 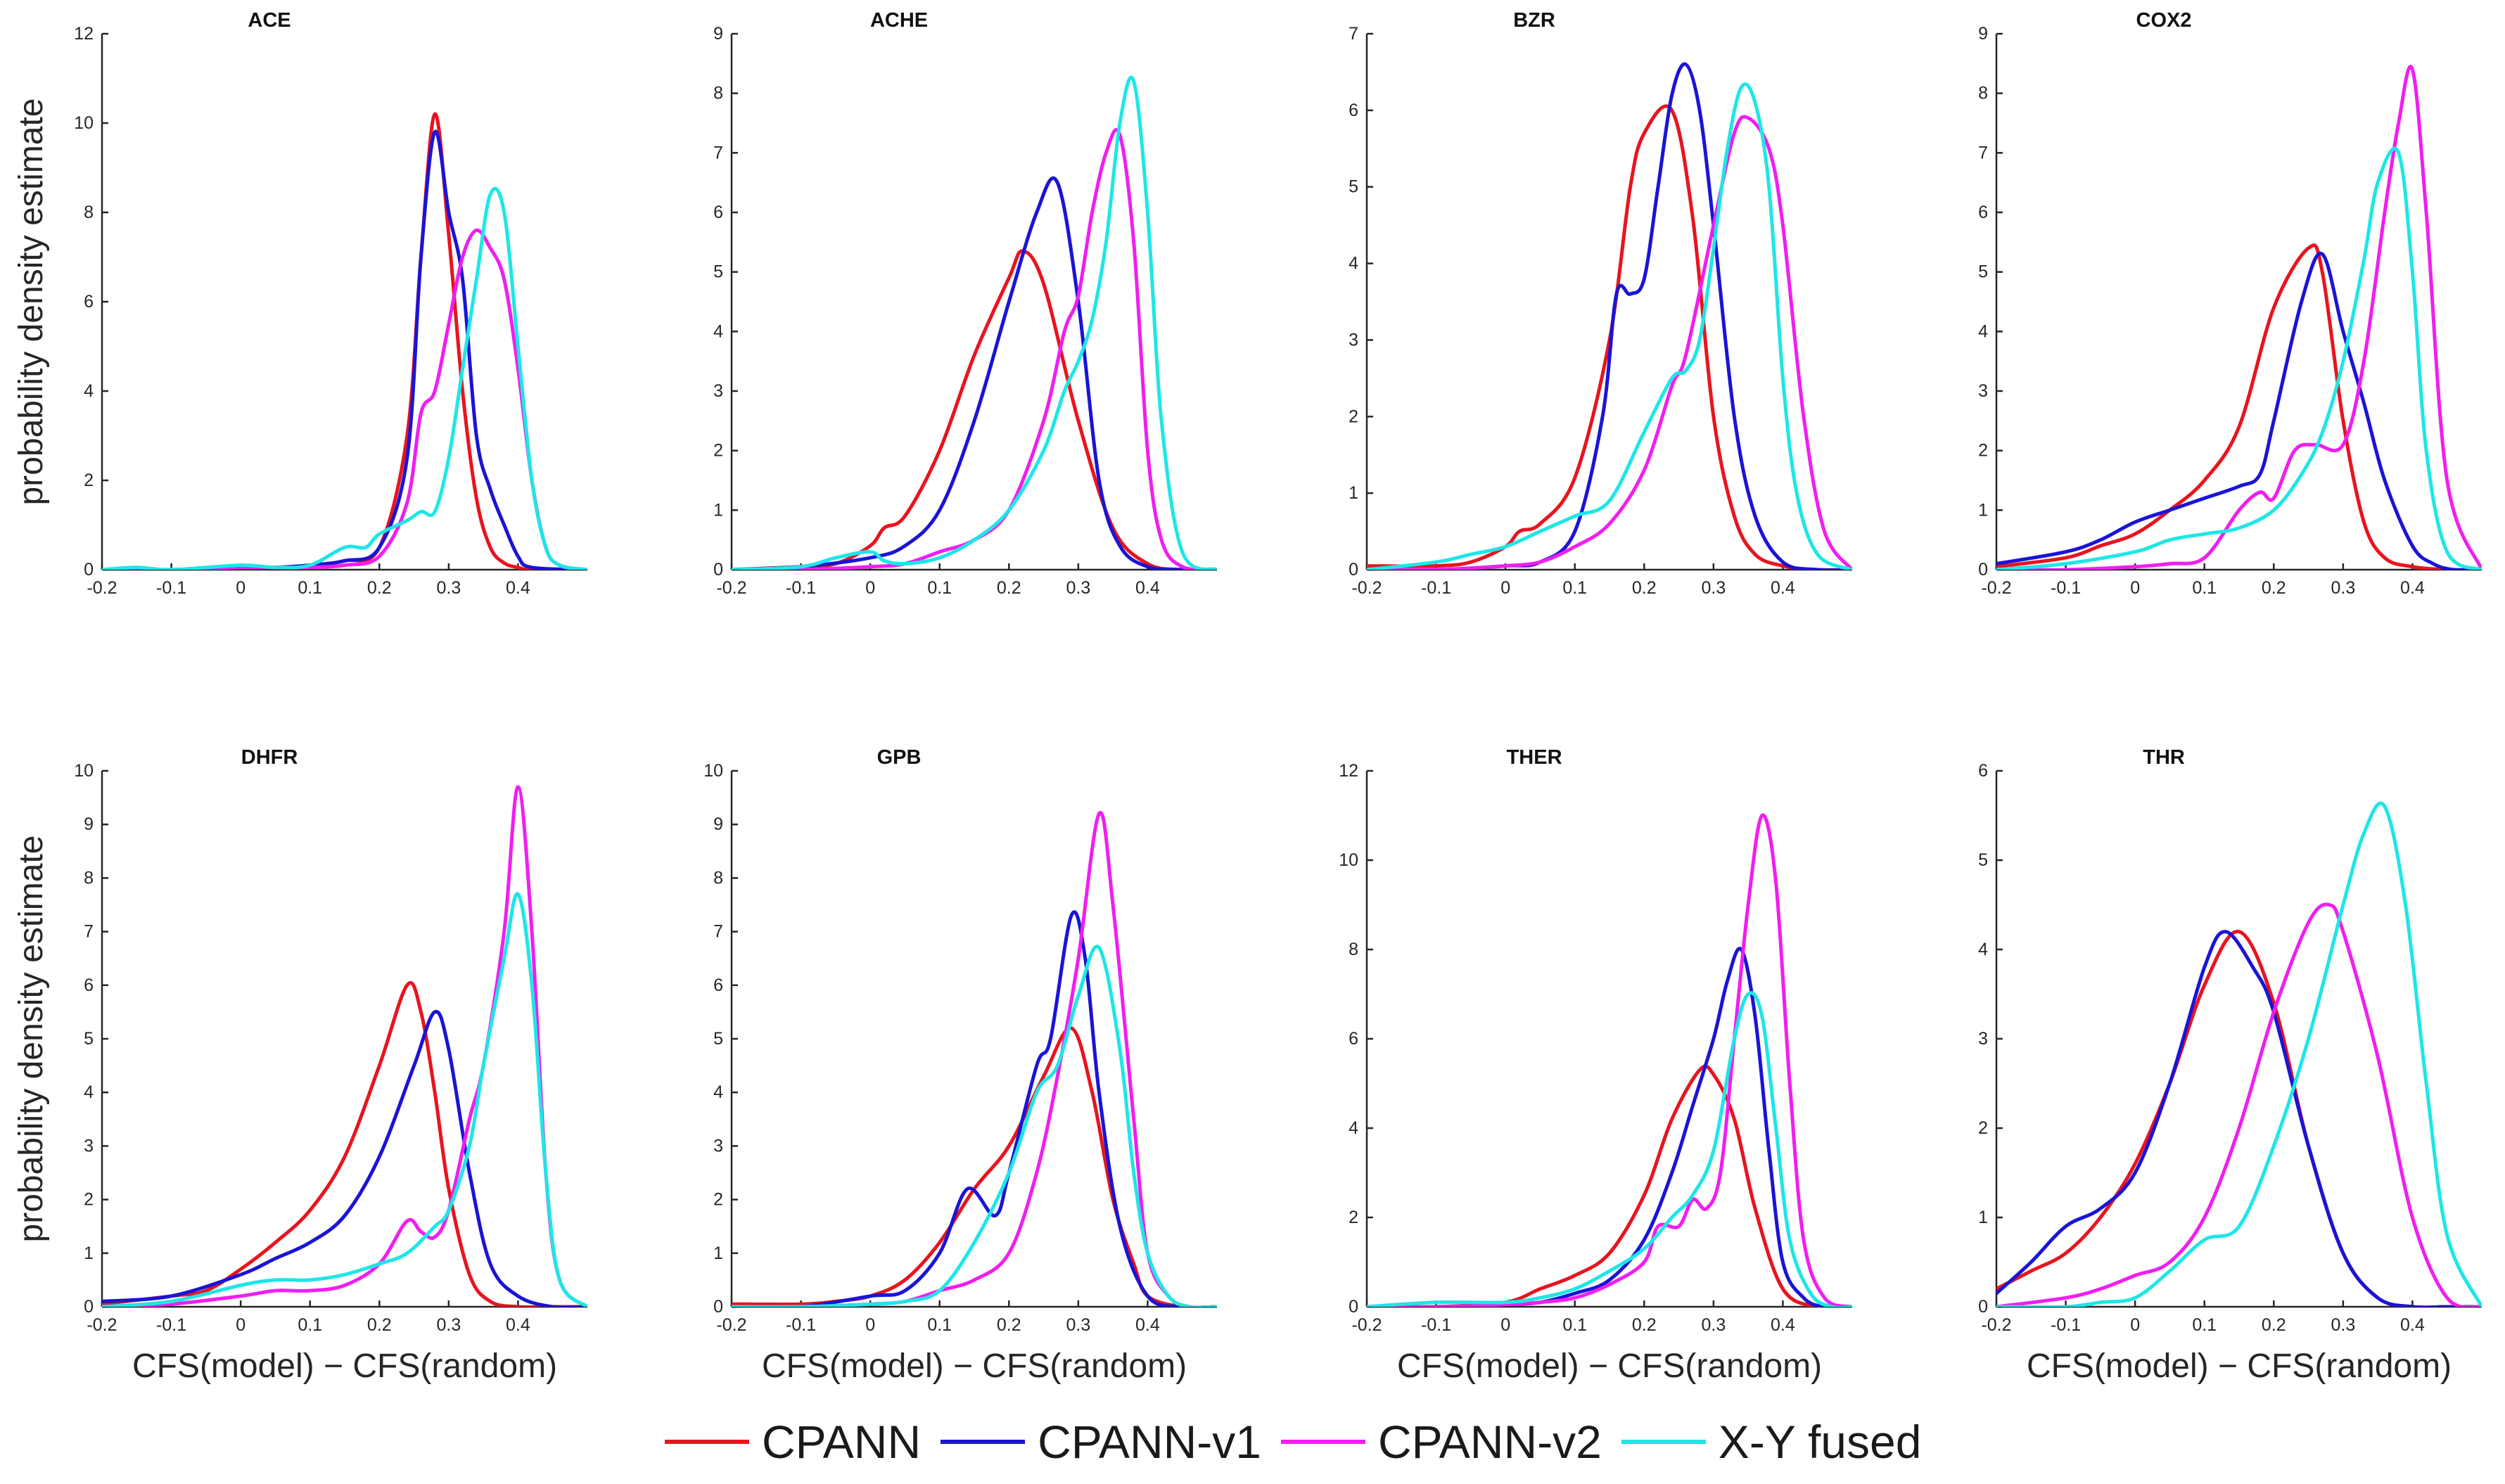 What do you see at coordinates (1983, 391) in the screenshot?
I see `y-tick-label-cox2: 3` at bounding box center [1983, 391].